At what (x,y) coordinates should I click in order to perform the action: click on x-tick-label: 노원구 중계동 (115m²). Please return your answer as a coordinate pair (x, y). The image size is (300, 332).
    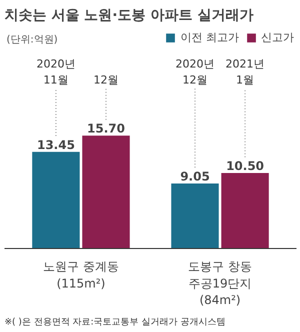
    Looking at the image, I should click on (81, 275).